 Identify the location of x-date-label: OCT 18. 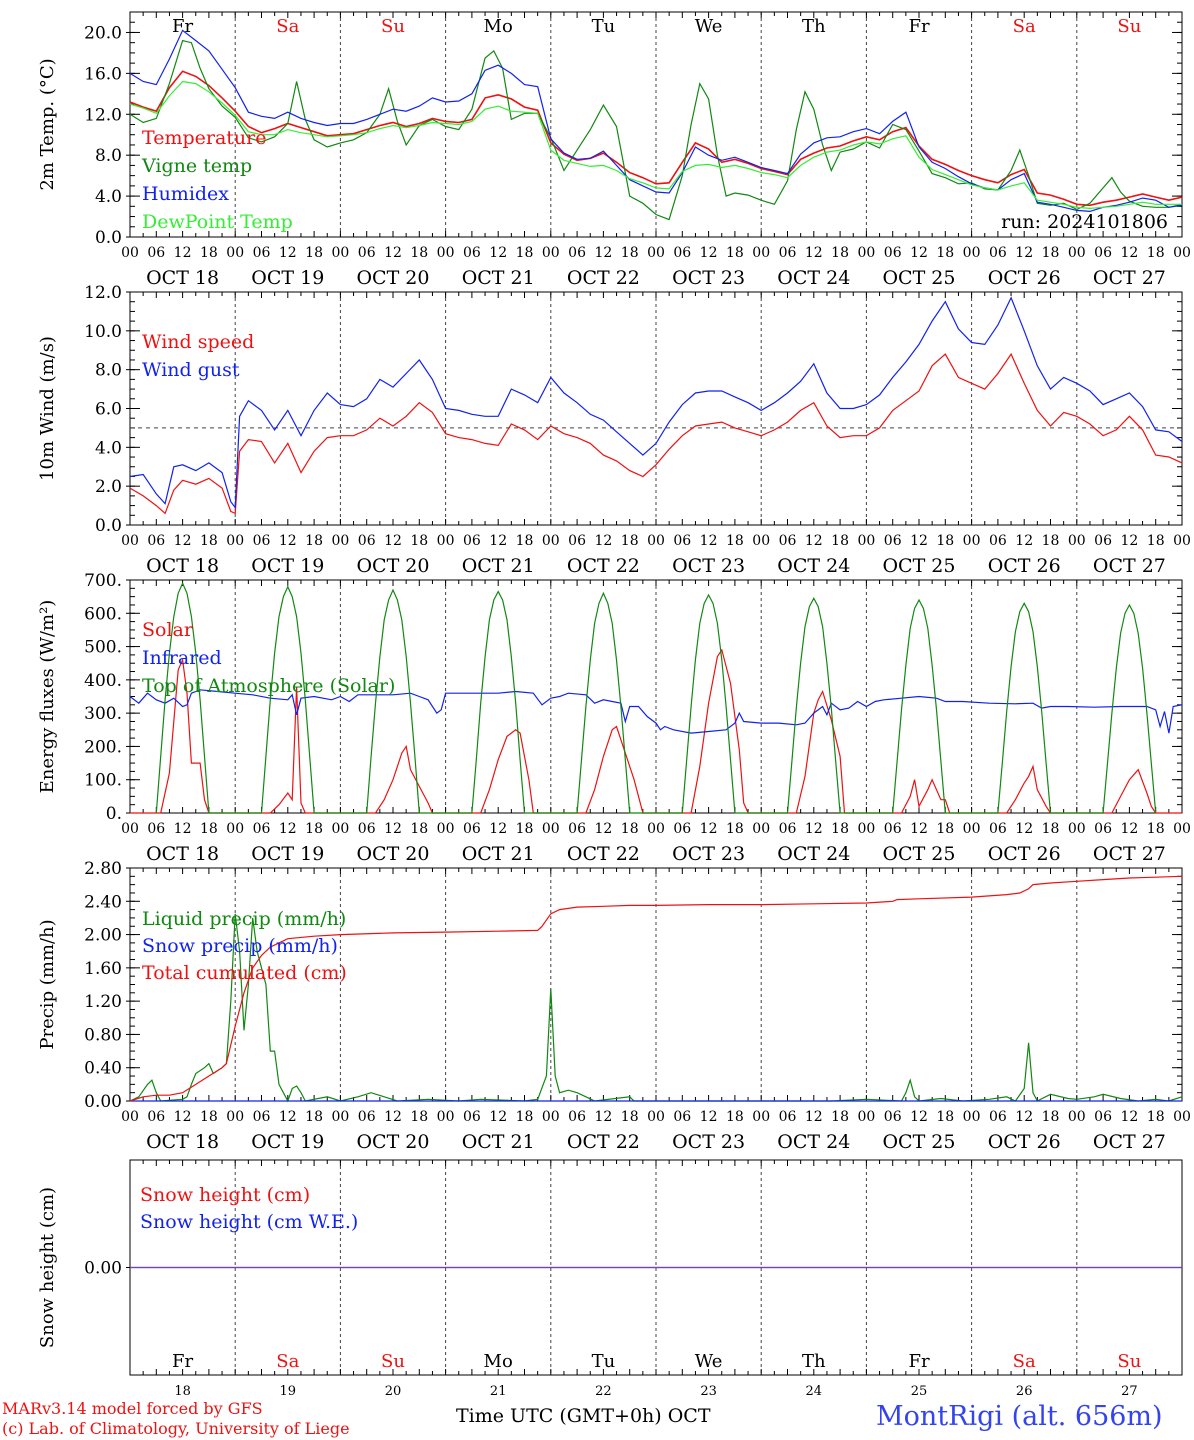
(182, 566).